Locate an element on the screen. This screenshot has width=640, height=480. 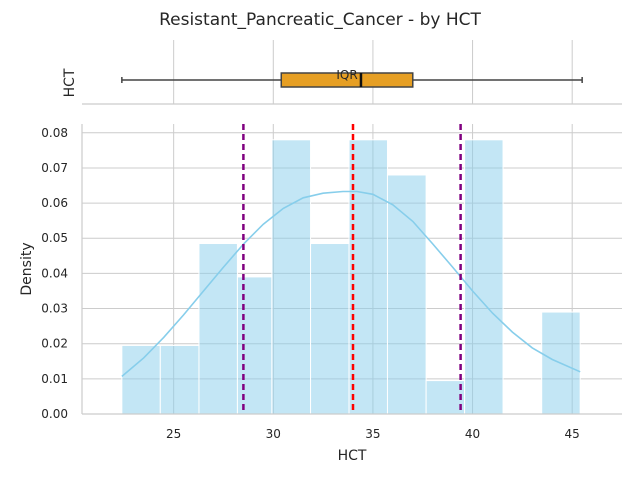
x-axis-label: HCT is located at coordinates (352, 456).